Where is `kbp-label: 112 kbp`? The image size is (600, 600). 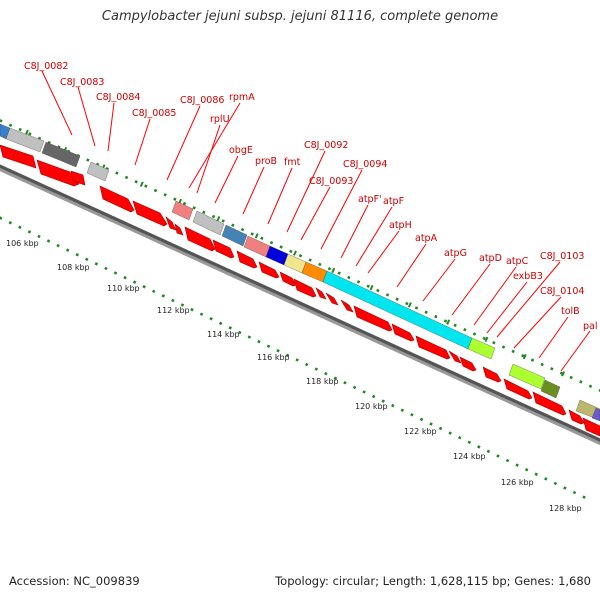 kbp-label: 112 kbp is located at coordinates (173, 310).